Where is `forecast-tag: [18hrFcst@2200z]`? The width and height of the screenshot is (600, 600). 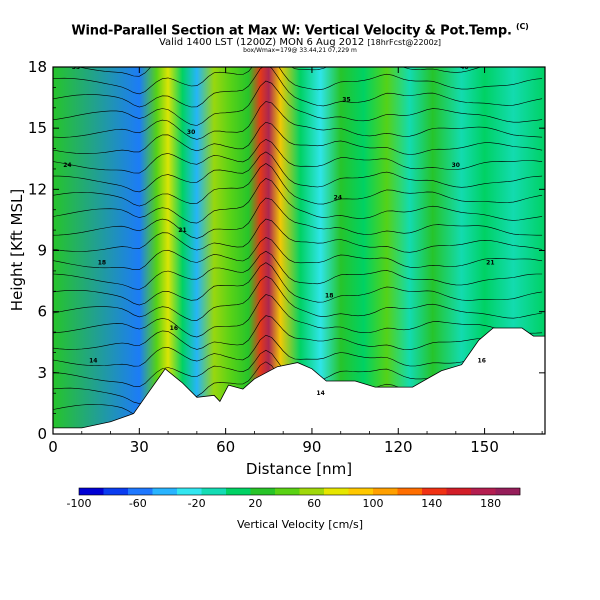 forecast-tag: [18hrFcst@2200z] is located at coordinates (404, 42).